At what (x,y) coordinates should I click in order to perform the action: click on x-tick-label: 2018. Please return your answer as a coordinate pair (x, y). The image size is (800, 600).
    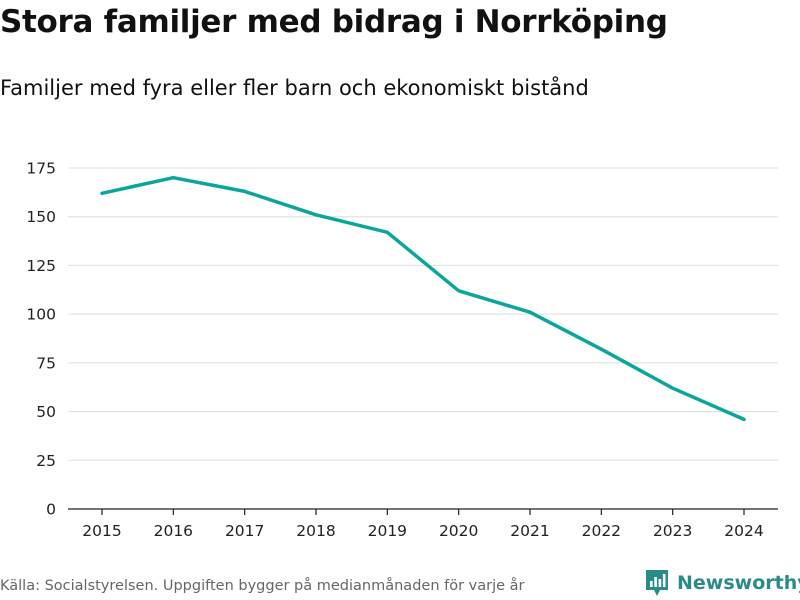
    Looking at the image, I should click on (315, 531).